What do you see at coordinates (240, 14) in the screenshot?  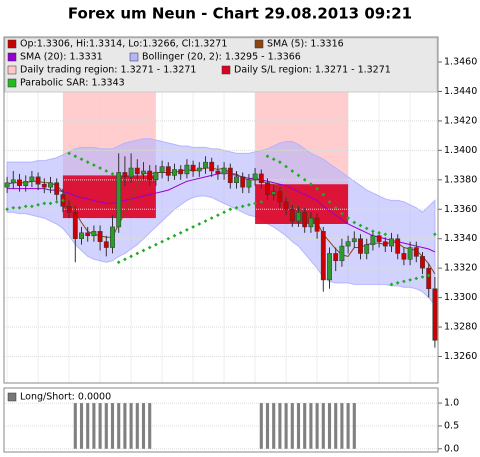 I see `chart-title: Forex um Neun - Chart 29.08.2013 09:21` at bounding box center [240, 14].